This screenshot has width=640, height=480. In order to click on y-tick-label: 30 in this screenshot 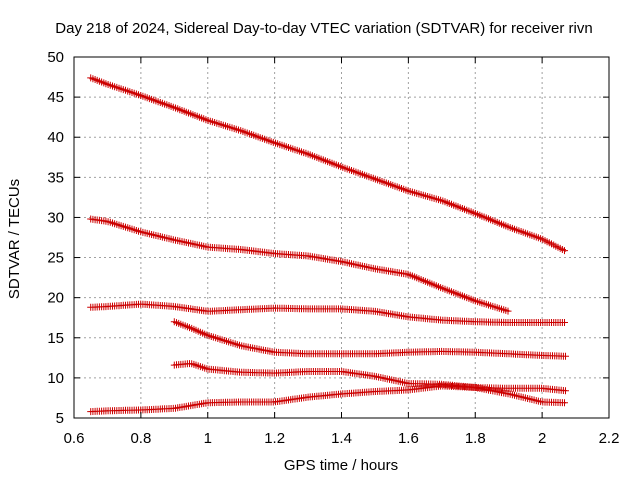, I will do `click(55, 217)`.